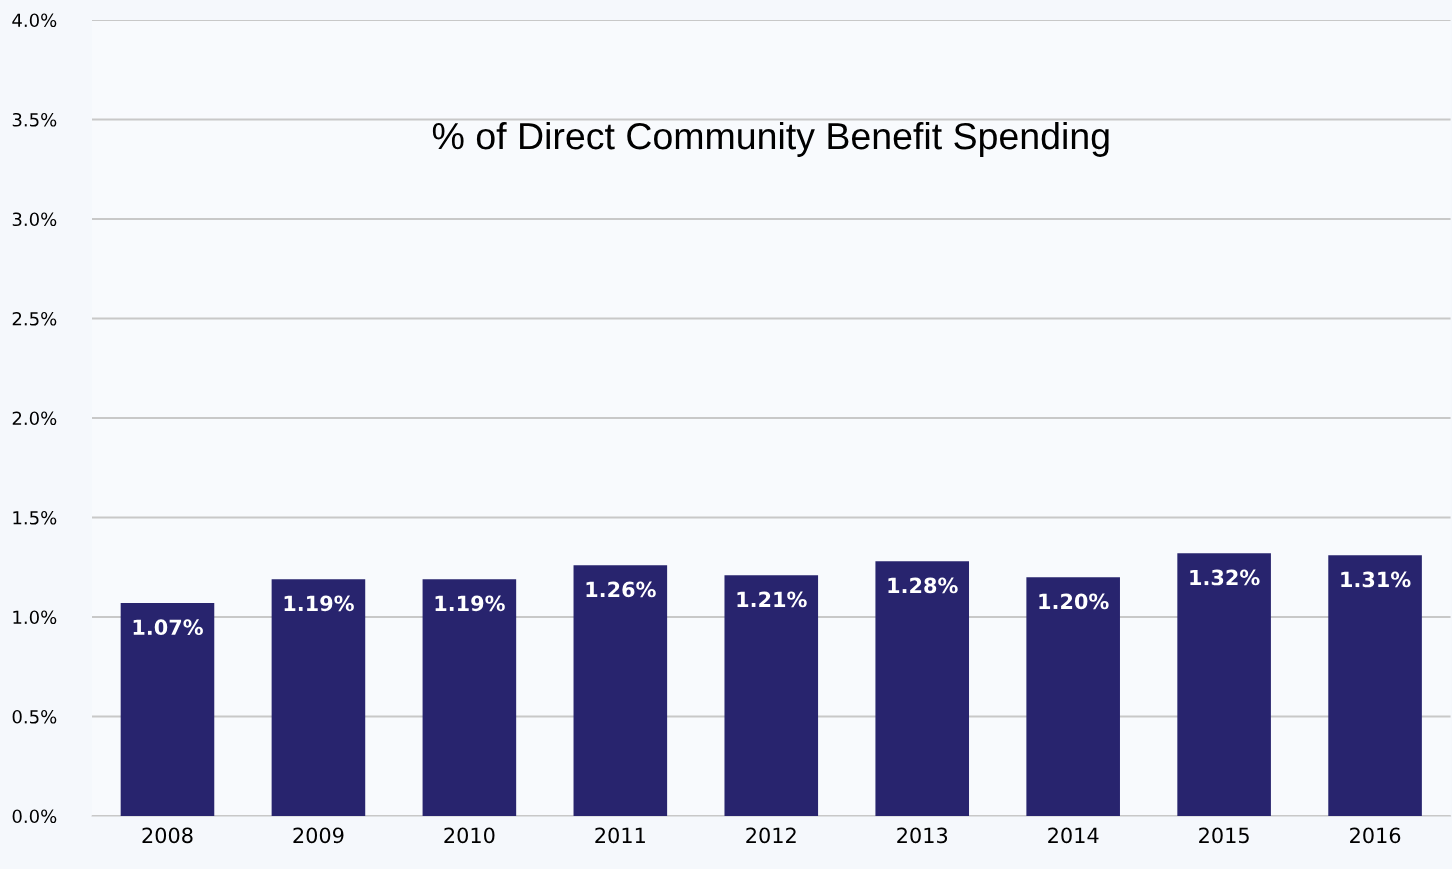 The width and height of the screenshot is (1452, 869). What do you see at coordinates (34, 816) in the screenshot?
I see `y-tick-label: 0.0%` at bounding box center [34, 816].